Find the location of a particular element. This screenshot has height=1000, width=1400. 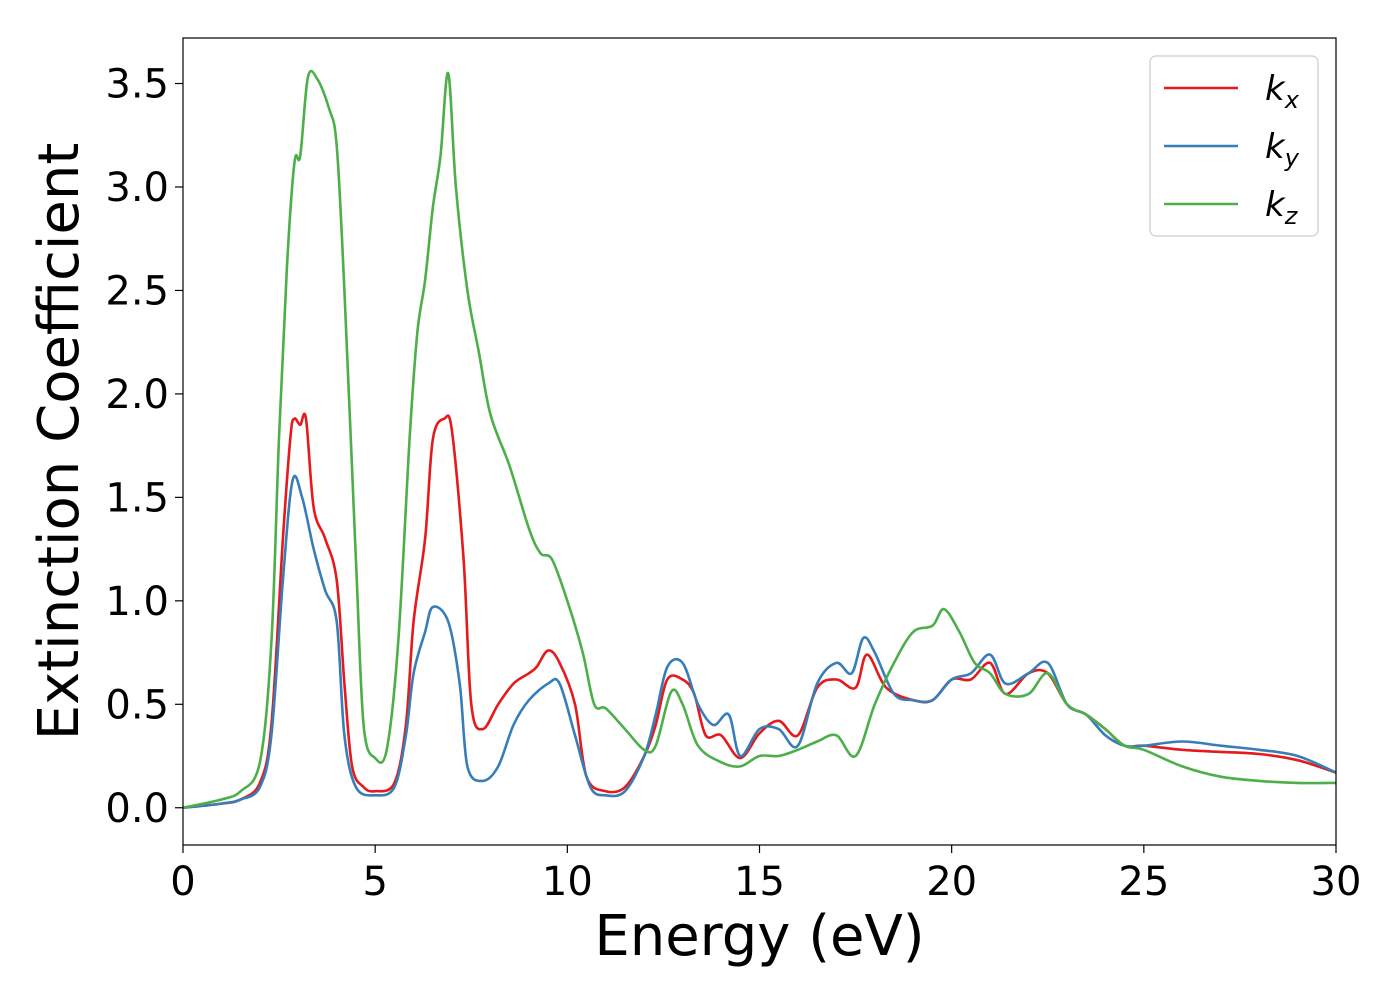

y-tick-label: 2.0 is located at coordinates (137, 395).